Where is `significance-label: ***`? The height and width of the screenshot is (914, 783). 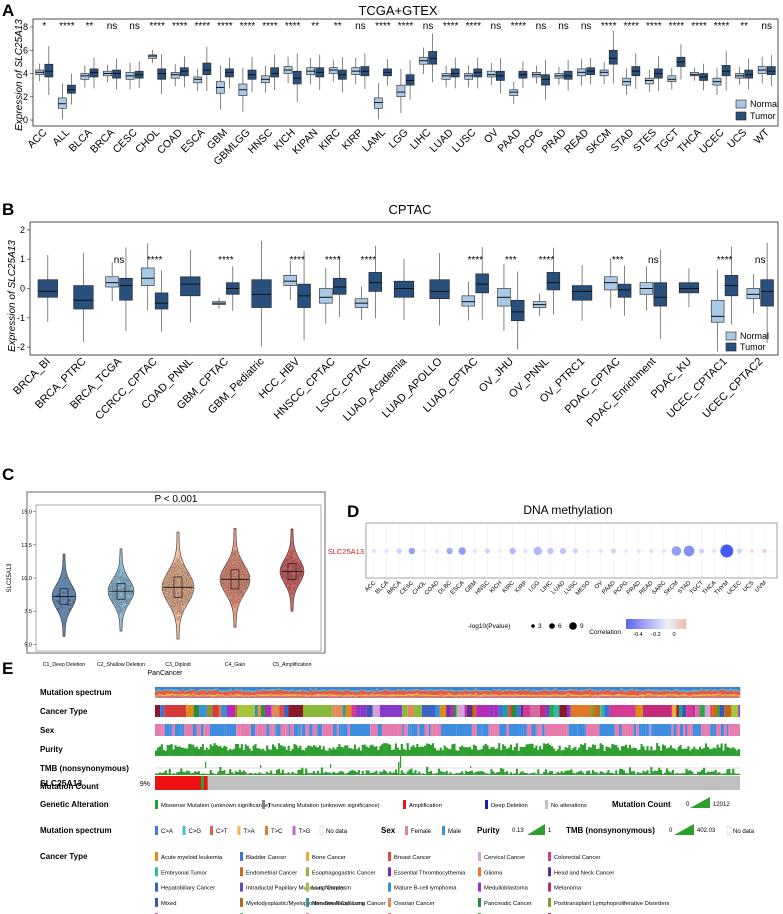 significance-label: *** is located at coordinates (511, 260).